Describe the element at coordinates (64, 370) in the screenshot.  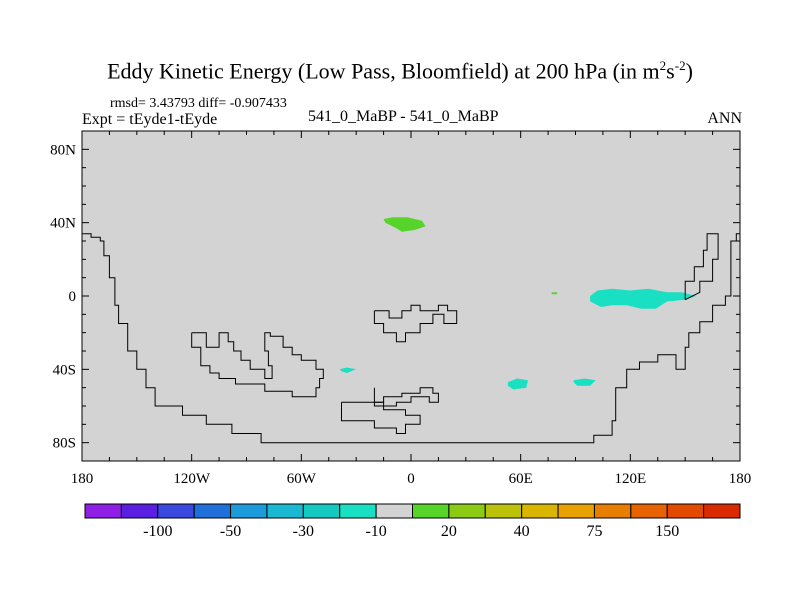
I see `y-tick-label: 40S` at that location.